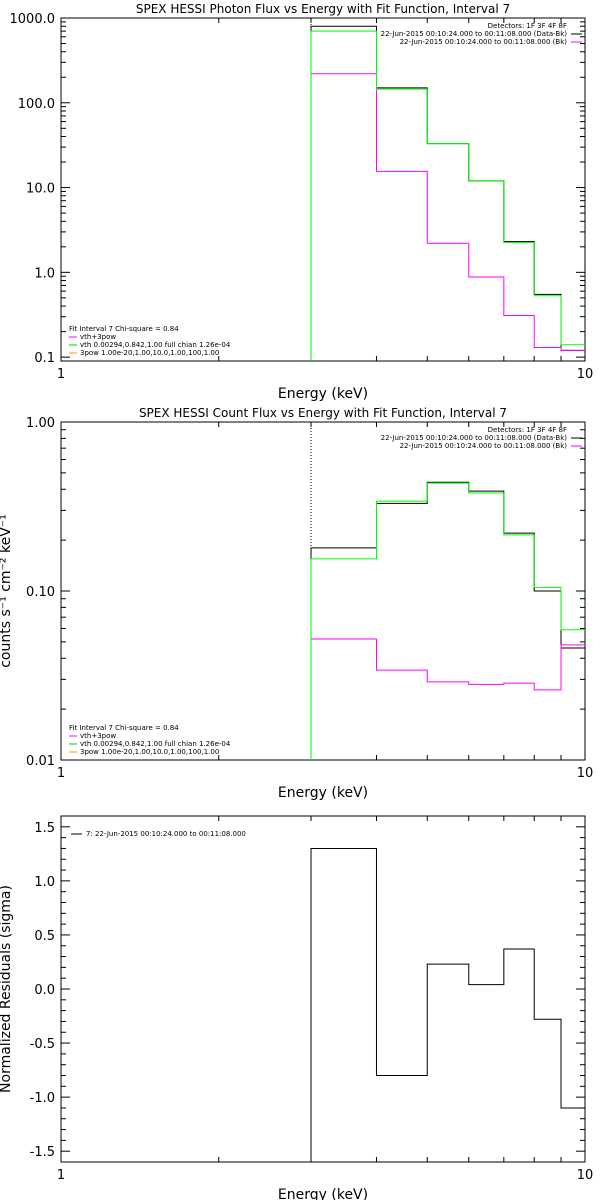 The height and width of the screenshot is (1200, 600). Describe the element at coordinates (44, 828) in the screenshot. I see `chart3-y-tick-label: 1.5` at that location.